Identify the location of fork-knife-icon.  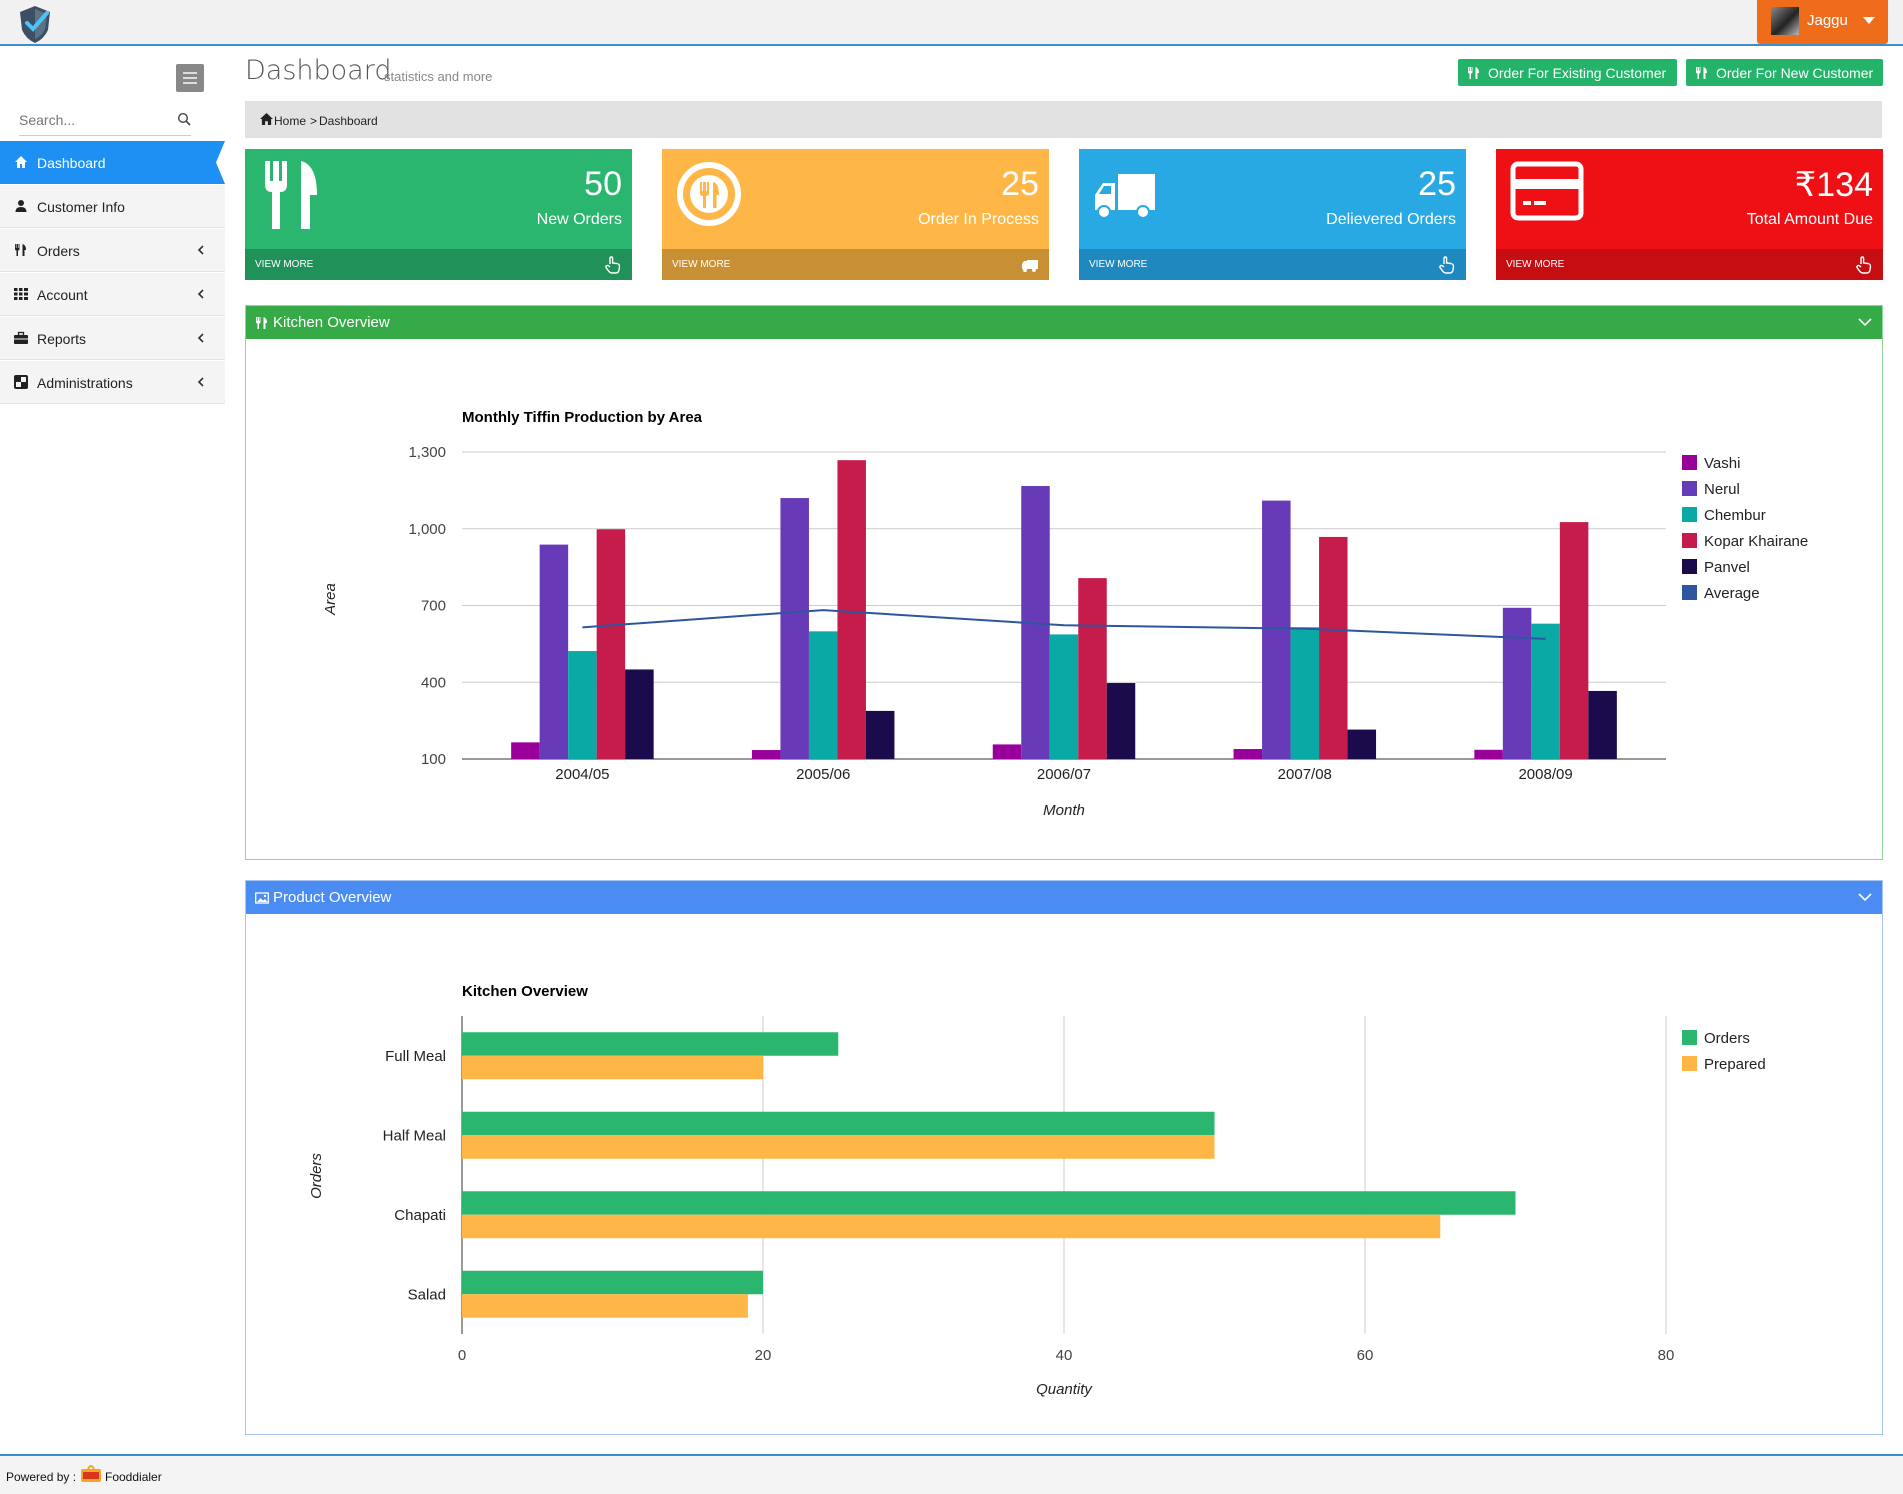
(1473, 73).